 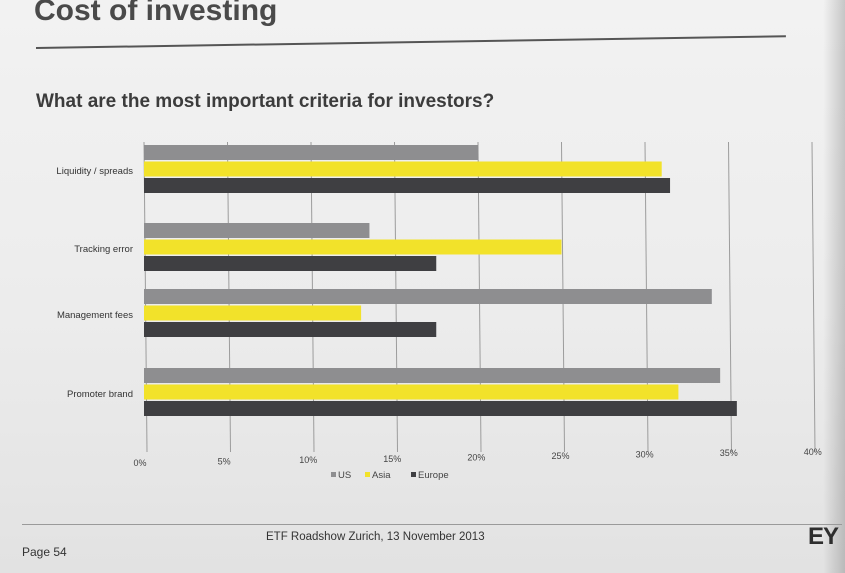 I want to click on legend-swatch-us, so click(x=333, y=474).